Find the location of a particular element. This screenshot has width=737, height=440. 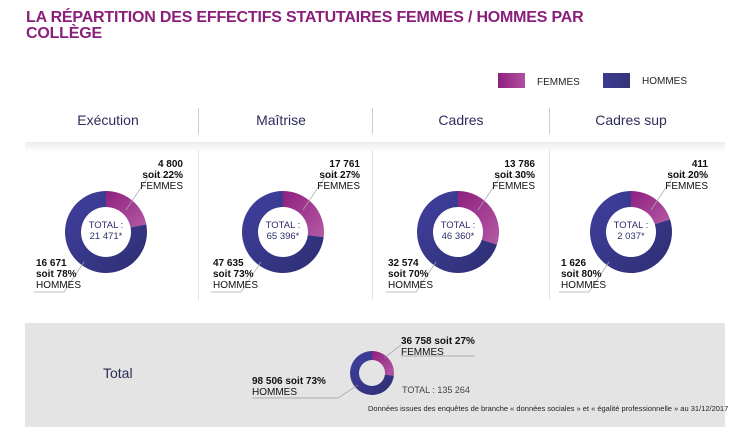

donut-3-slice-hommes is located at coordinates (631, 232).